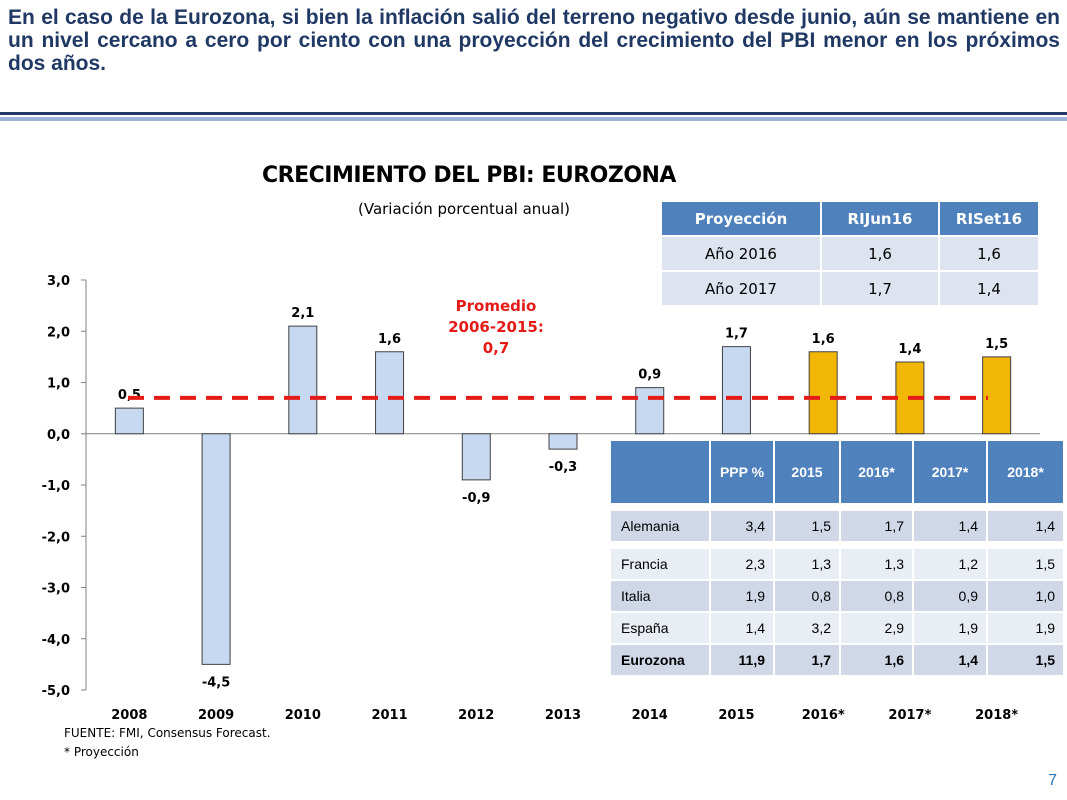 The width and height of the screenshot is (1067, 800). What do you see at coordinates (742, 564) in the screenshot?
I see `table-cell: 2,3` at bounding box center [742, 564].